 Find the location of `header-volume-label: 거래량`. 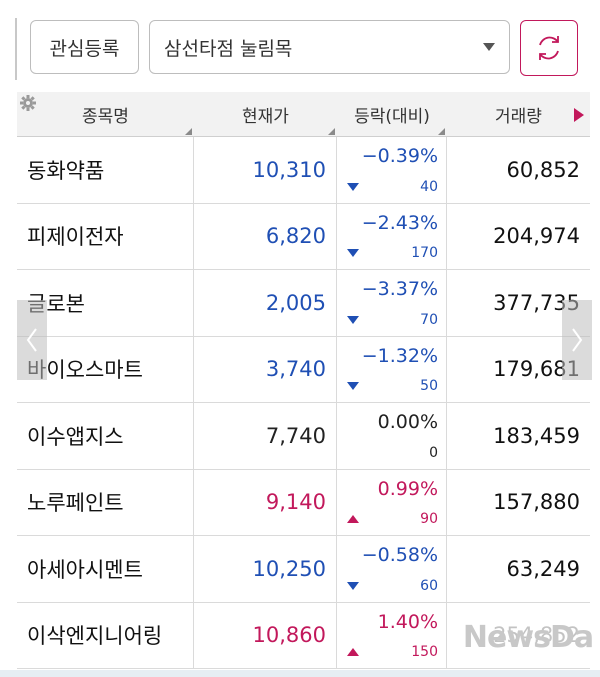

header-volume-label: 거래량 is located at coordinates (518, 117).